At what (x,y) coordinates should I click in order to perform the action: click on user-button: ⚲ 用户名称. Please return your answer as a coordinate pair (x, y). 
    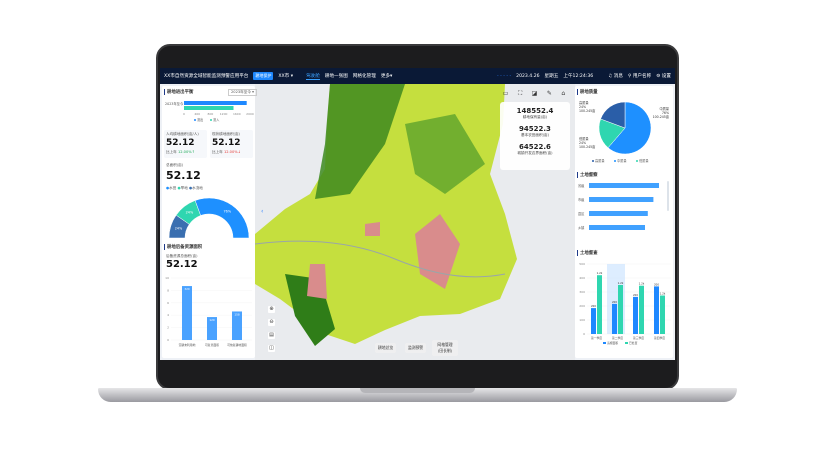
    Looking at the image, I should click on (639, 76).